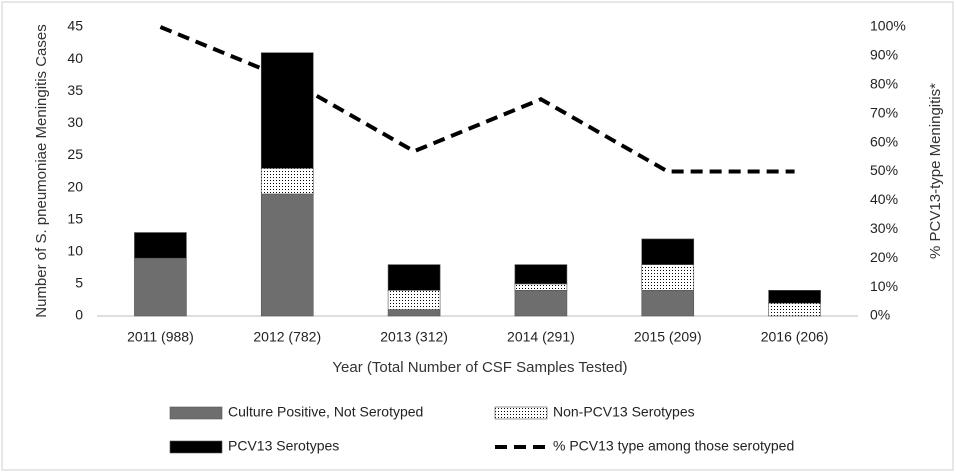  What do you see at coordinates (75, 26) in the screenshot?
I see `y-tick-label: 45` at bounding box center [75, 26].